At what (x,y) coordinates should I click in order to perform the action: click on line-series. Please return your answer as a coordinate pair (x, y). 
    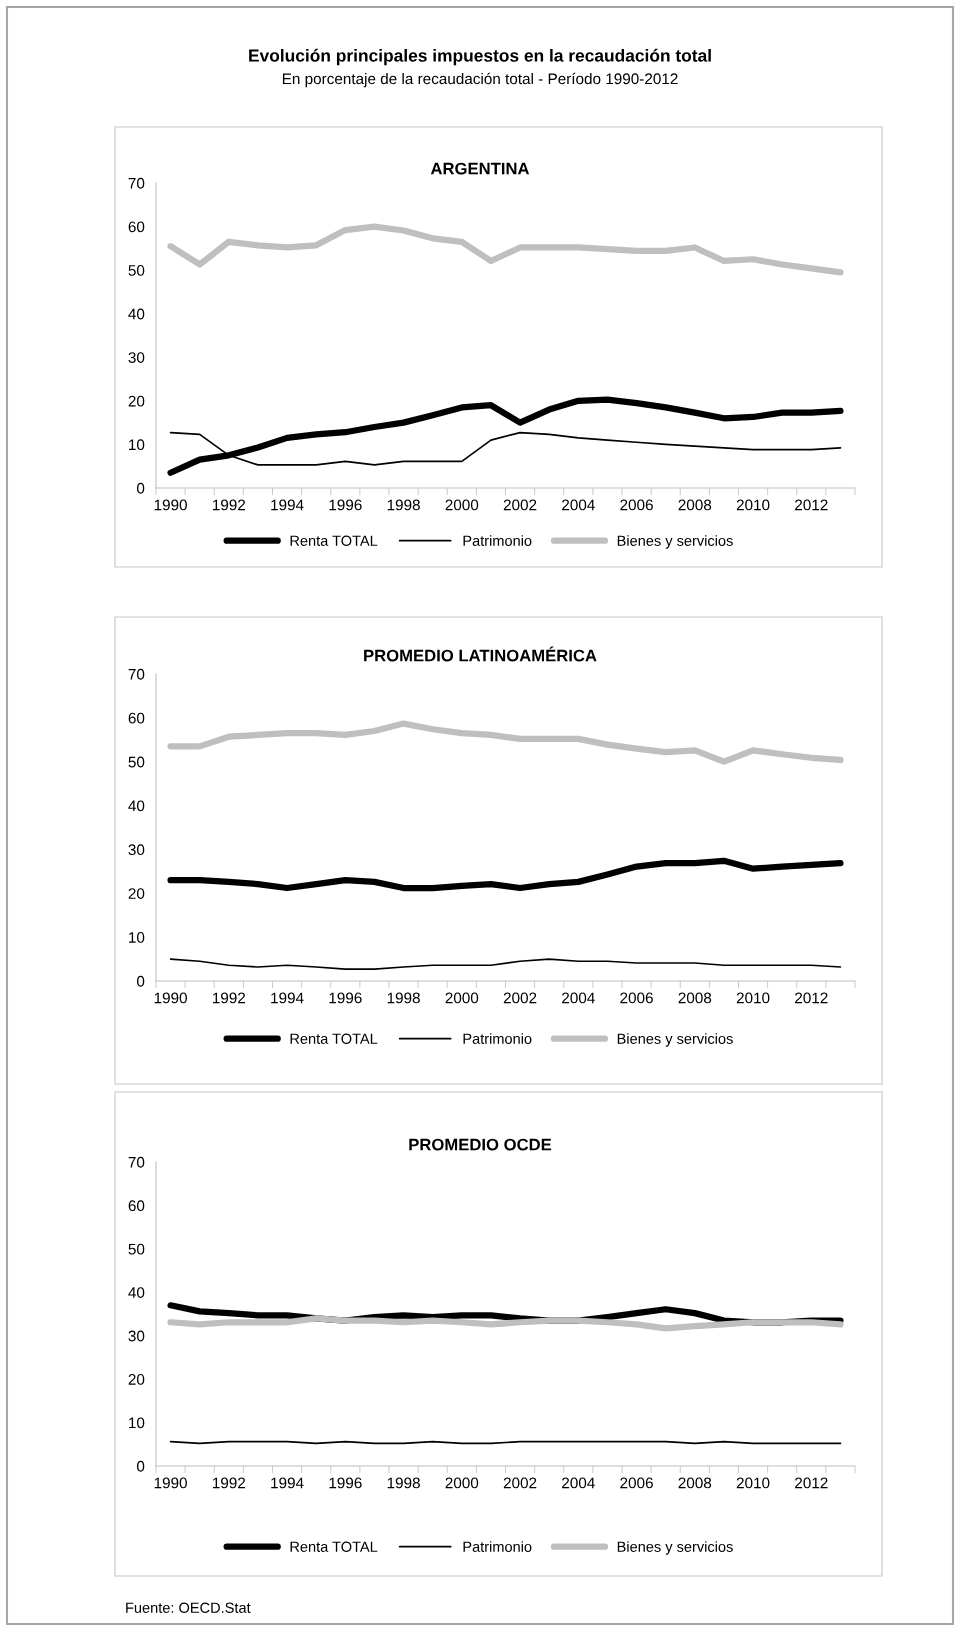
    Looking at the image, I should click on (505, 964).